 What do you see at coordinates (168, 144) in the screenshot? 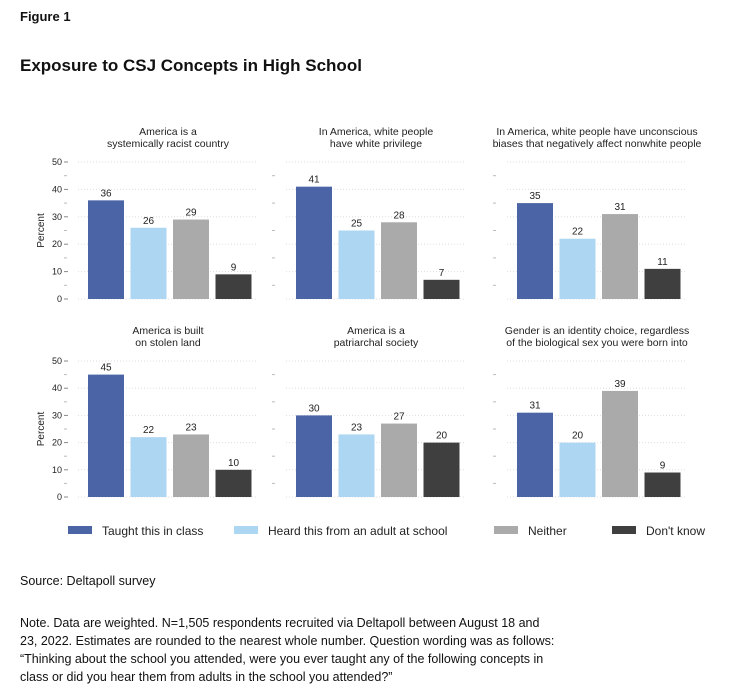
I see `panel-title: systemically racist country` at bounding box center [168, 144].